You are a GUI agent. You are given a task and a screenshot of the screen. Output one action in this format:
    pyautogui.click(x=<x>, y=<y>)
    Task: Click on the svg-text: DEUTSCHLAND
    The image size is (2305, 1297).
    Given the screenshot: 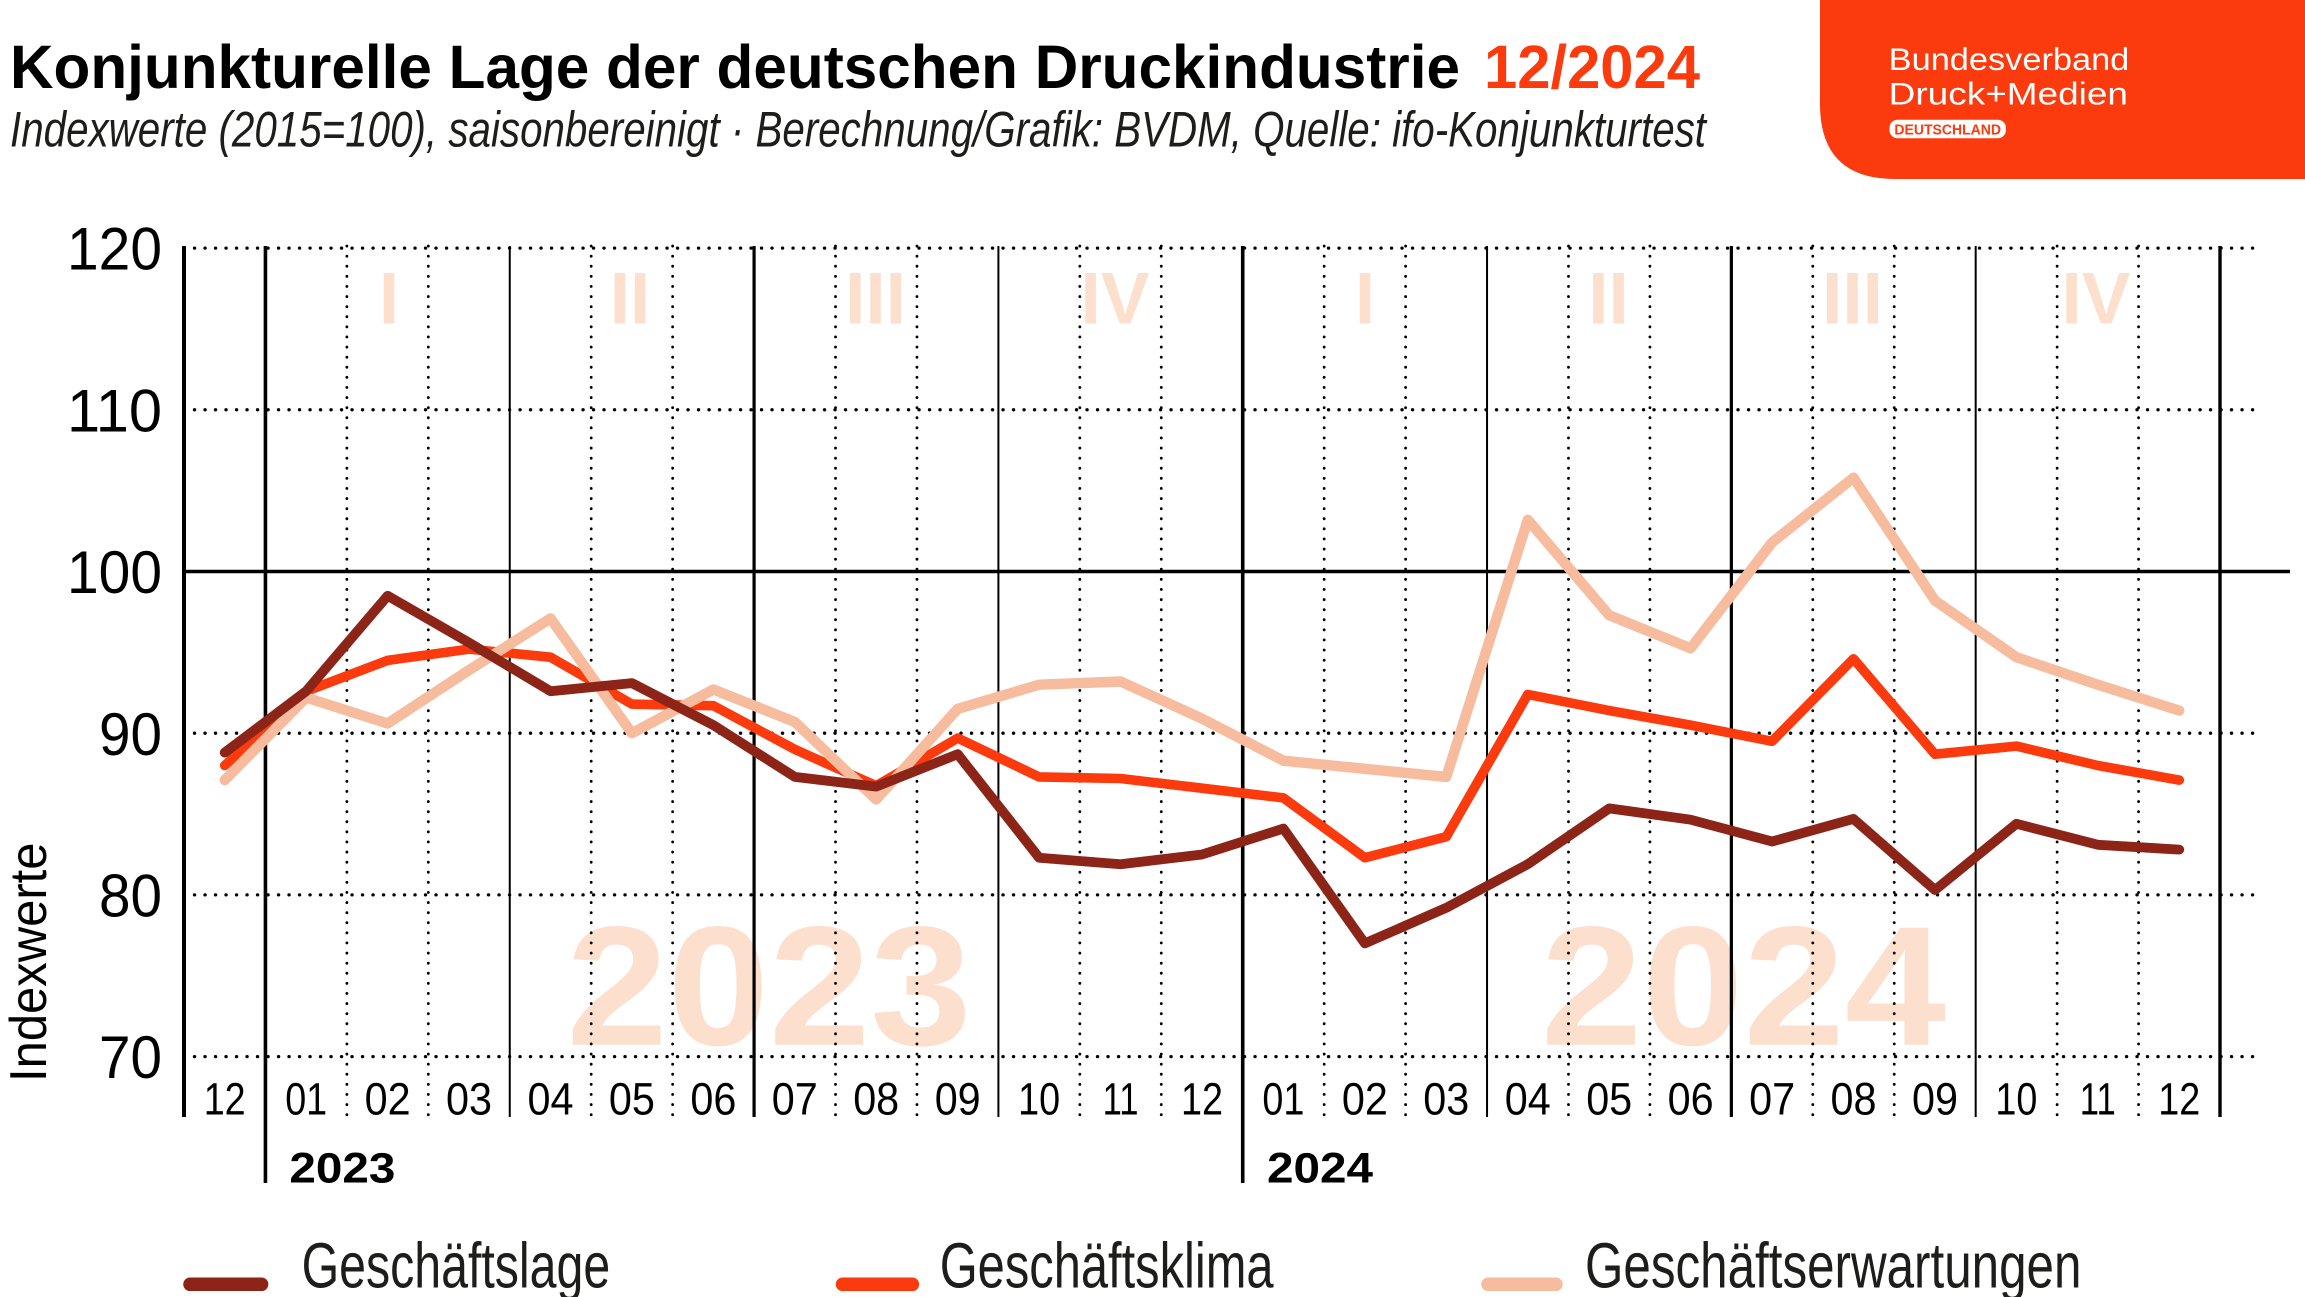 What is the action you would take?
    pyautogui.click(x=1947, y=130)
    